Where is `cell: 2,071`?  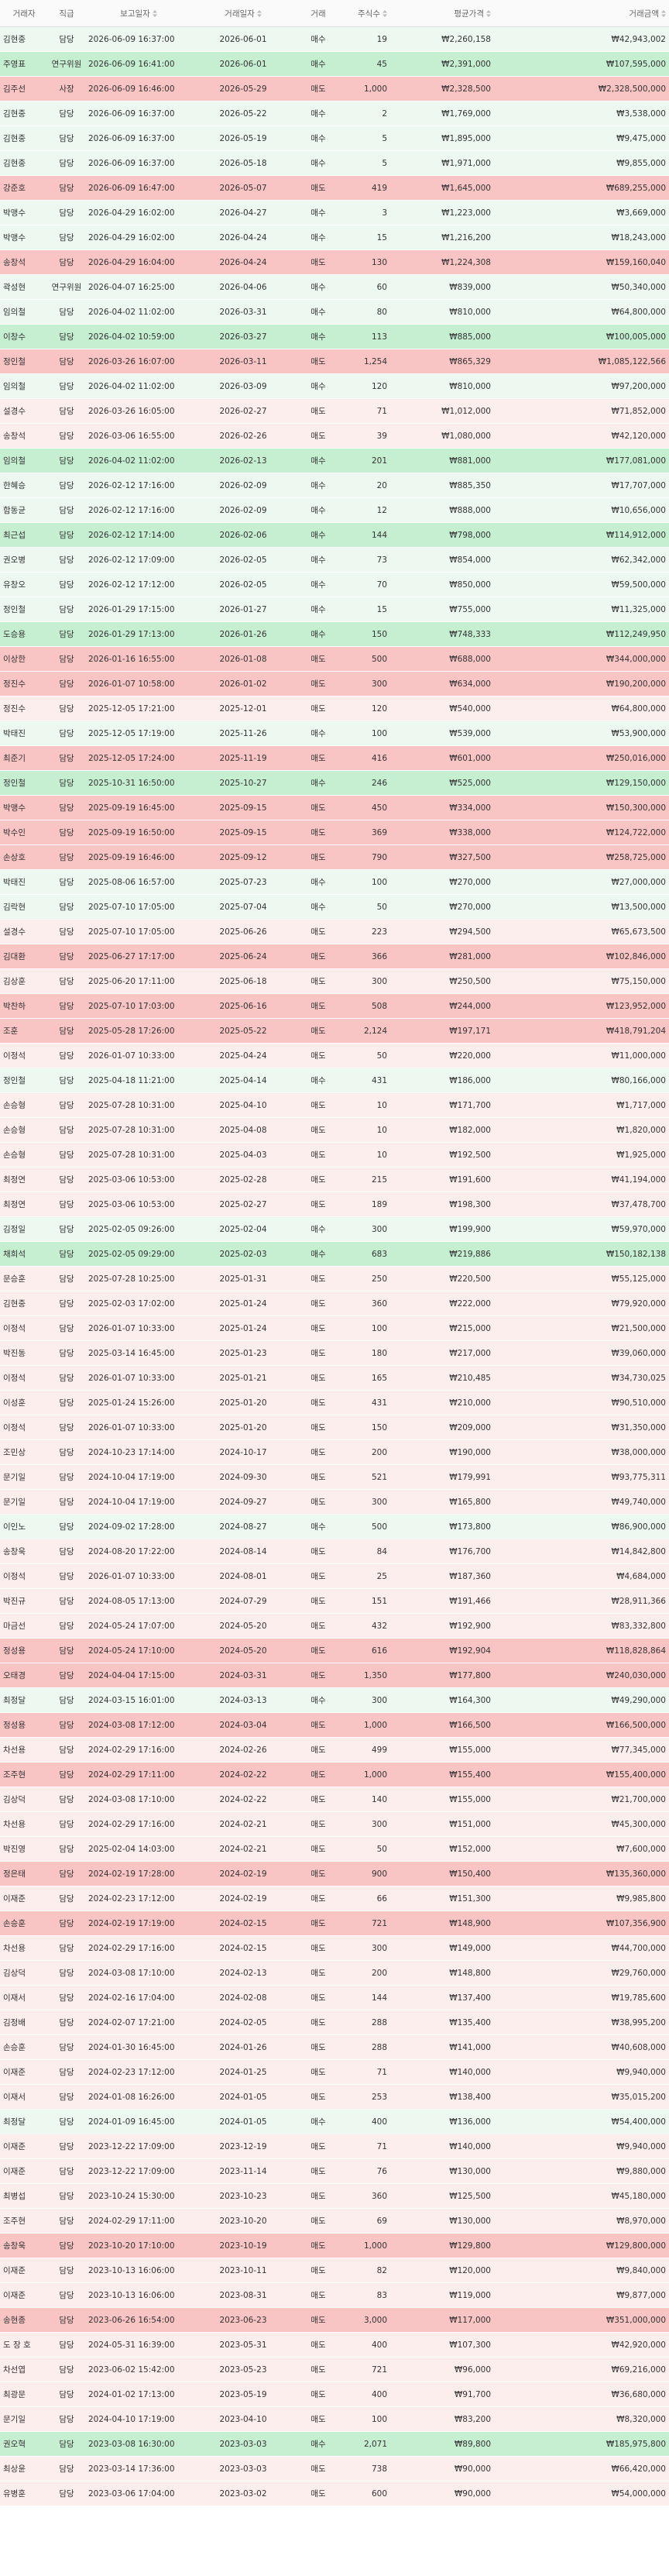
cell: 2,071 is located at coordinates (366, 2444).